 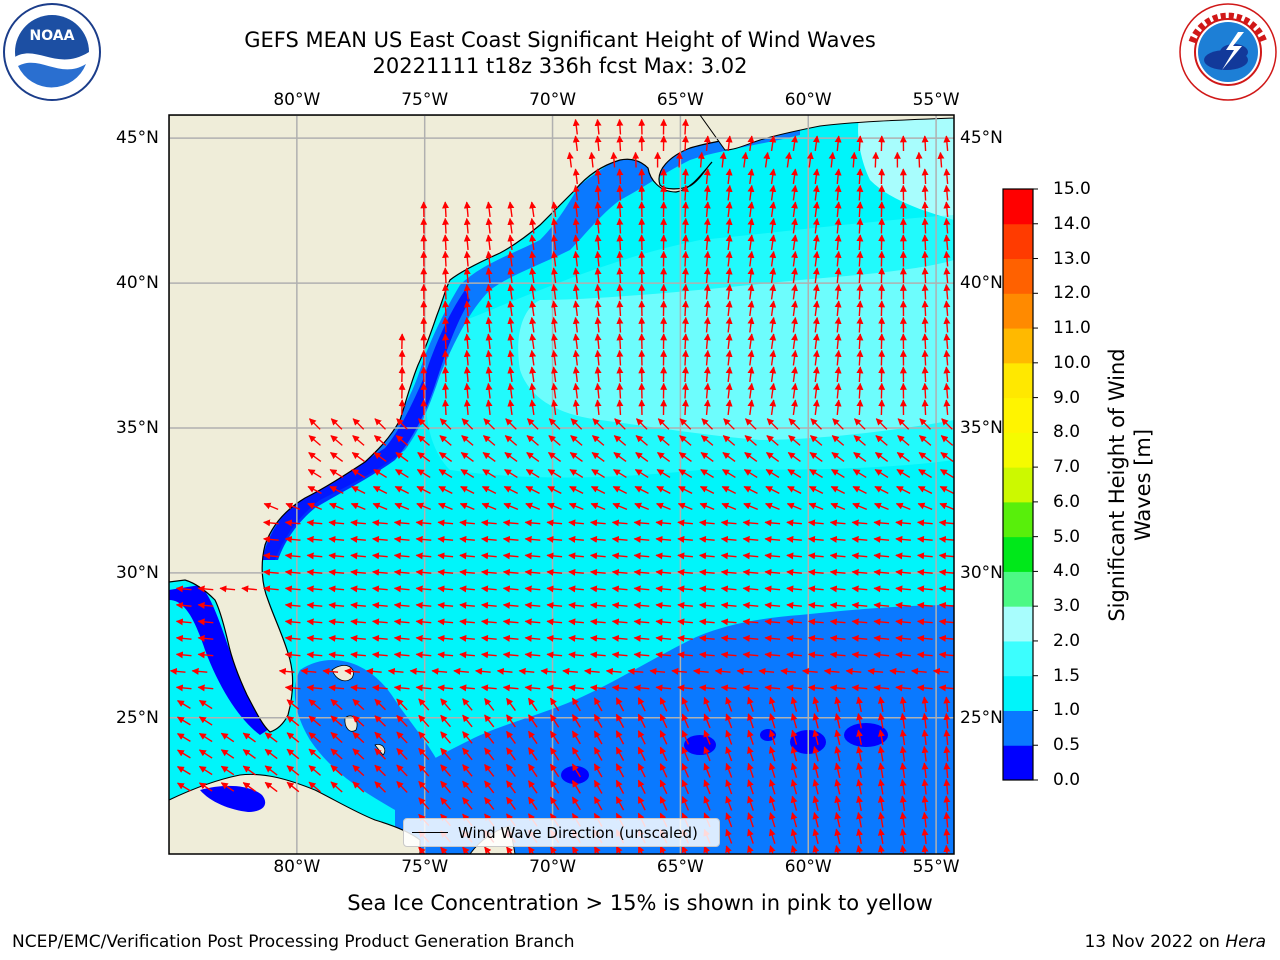 What do you see at coordinates (936, 867) in the screenshot?
I see `lon-tick-label: 55°W` at bounding box center [936, 867].